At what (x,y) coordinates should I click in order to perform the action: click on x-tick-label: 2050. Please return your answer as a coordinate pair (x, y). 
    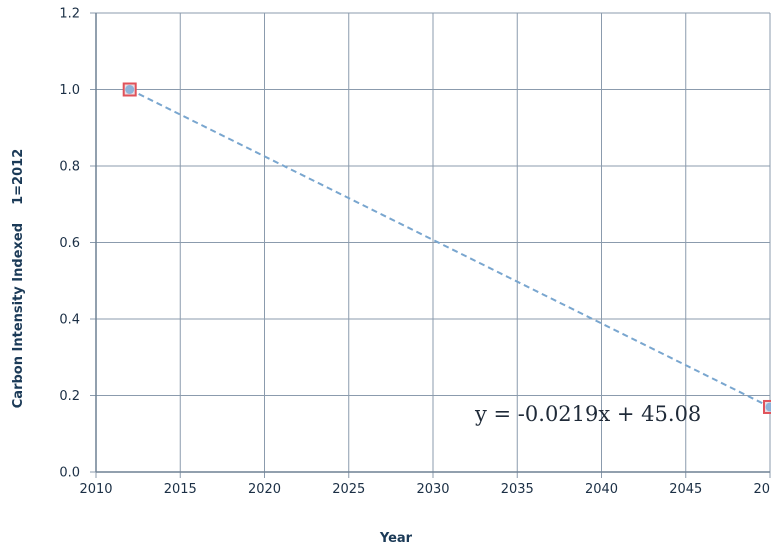
    Looking at the image, I should click on (762, 489).